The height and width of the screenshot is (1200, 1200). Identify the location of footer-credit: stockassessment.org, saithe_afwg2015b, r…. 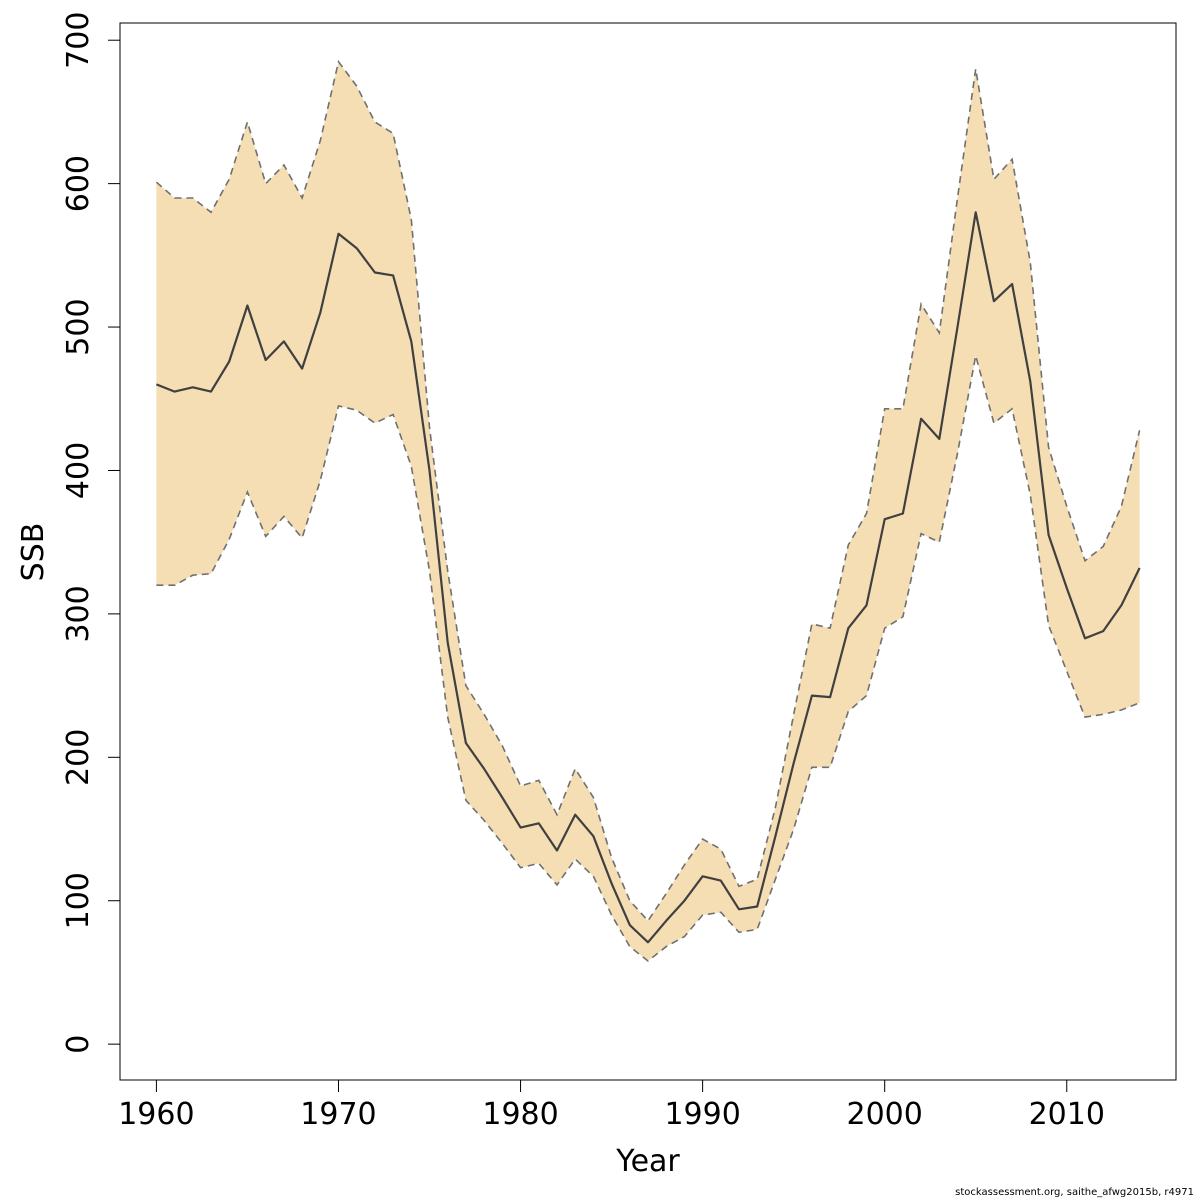
(1074, 1192).